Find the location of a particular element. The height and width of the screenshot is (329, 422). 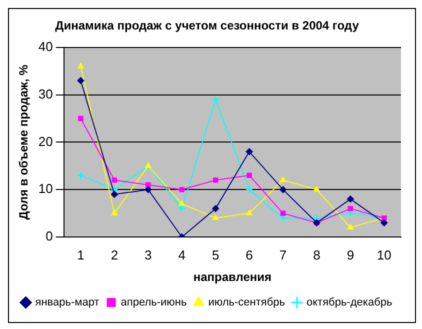

y-tick-label: 40 is located at coordinates (45, 46).